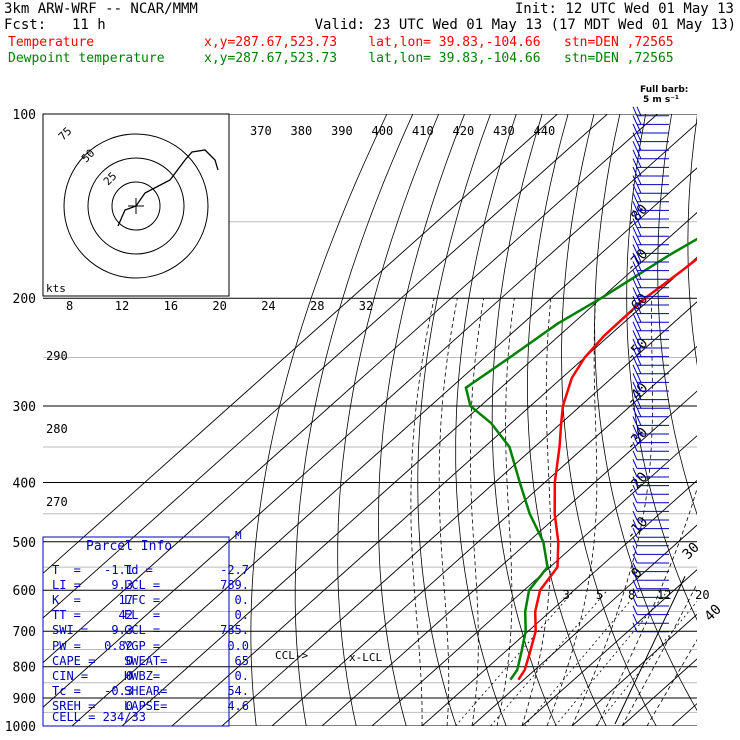 This screenshot has width=740, height=740. Describe the element at coordinates (118, 570) in the screenshot. I see `parcel-row-0-col-1: -1.1` at that location.